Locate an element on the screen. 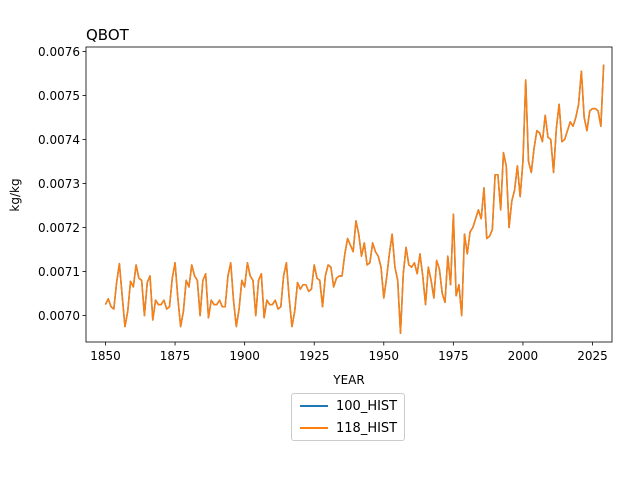 This screenshot has height=480, width=640. y-tick-label: 0.0072 is located at coordinates (59, 228).